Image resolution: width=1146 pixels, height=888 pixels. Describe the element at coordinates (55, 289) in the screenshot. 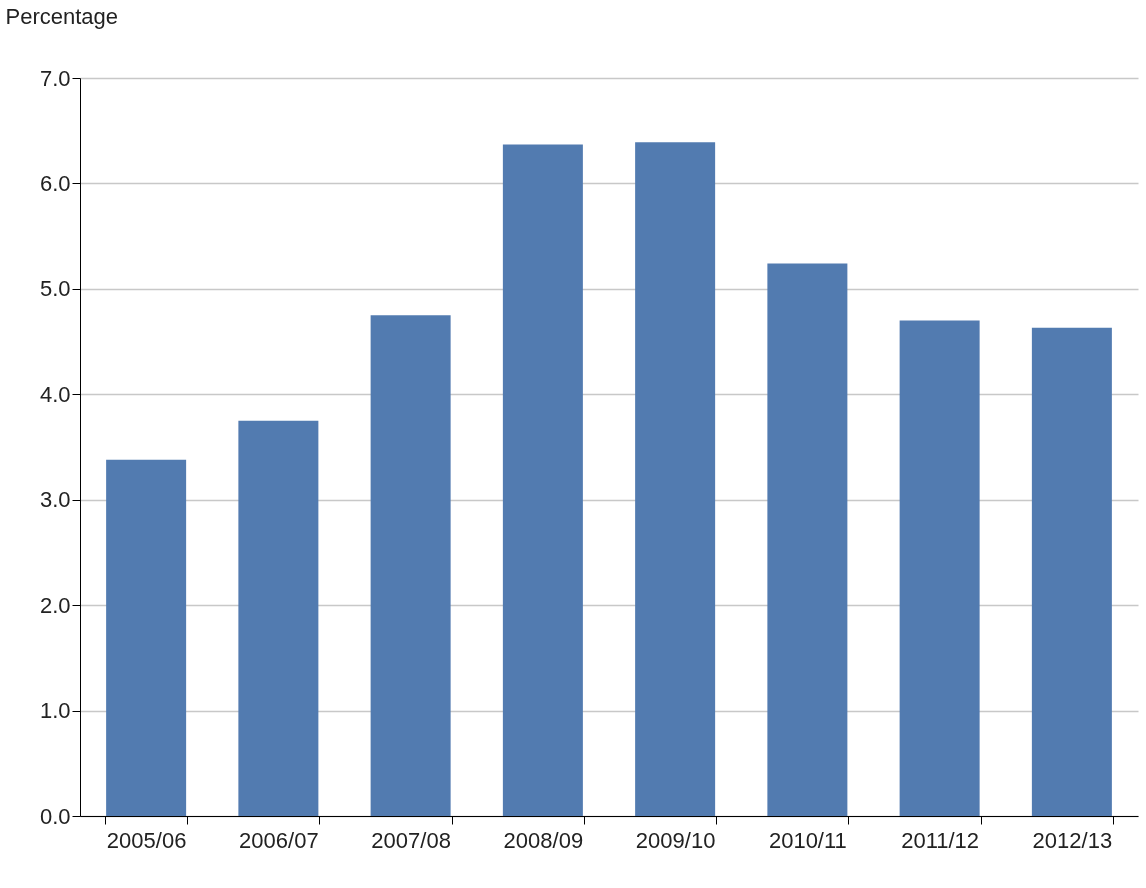

I see `y-tick-label: 5.0` at that location.